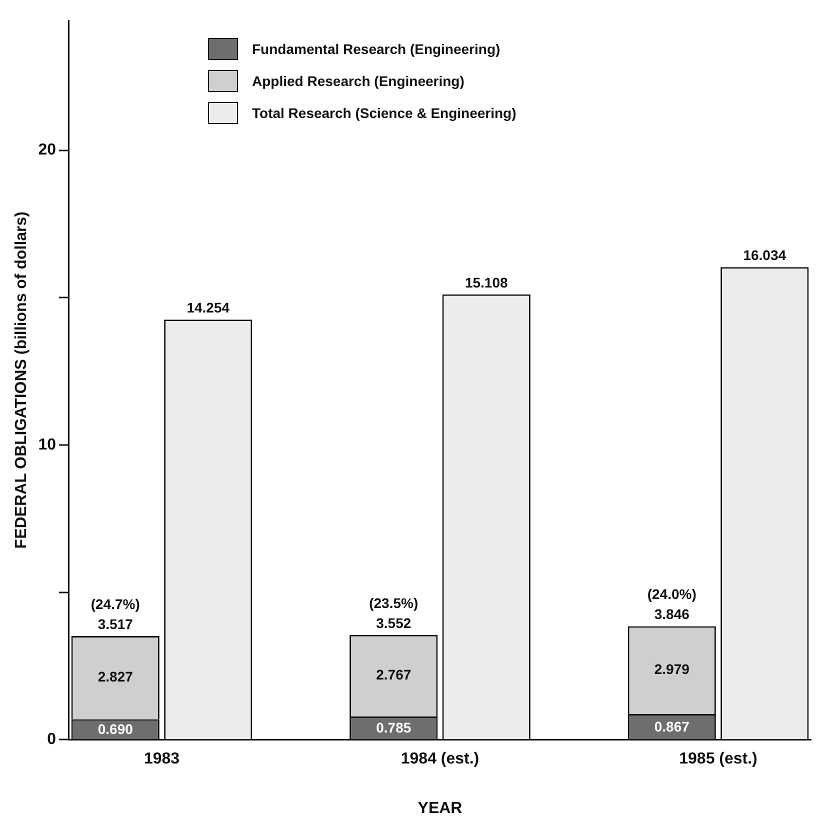  Describe the element at coordinates (394, 622) in the screenshot. I see `total-label: 3.552` at that location.